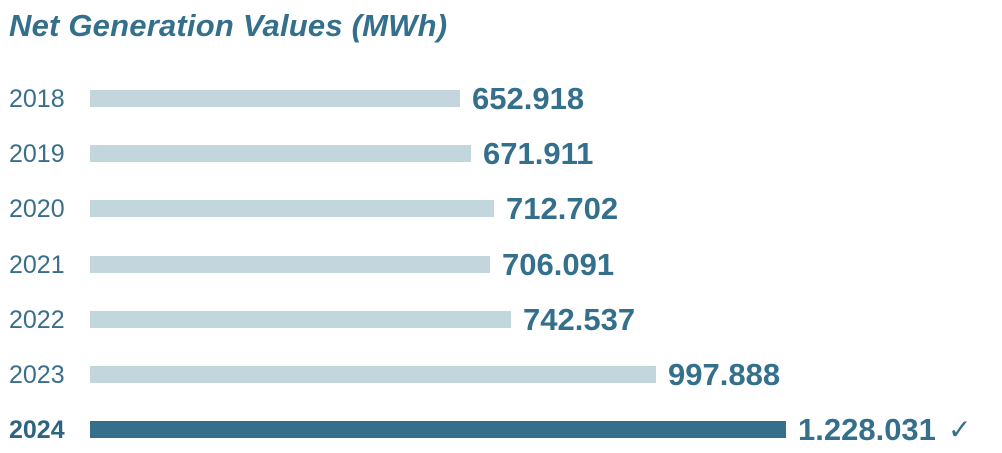  I want to click on category-label: 2022, so click(37, 319).